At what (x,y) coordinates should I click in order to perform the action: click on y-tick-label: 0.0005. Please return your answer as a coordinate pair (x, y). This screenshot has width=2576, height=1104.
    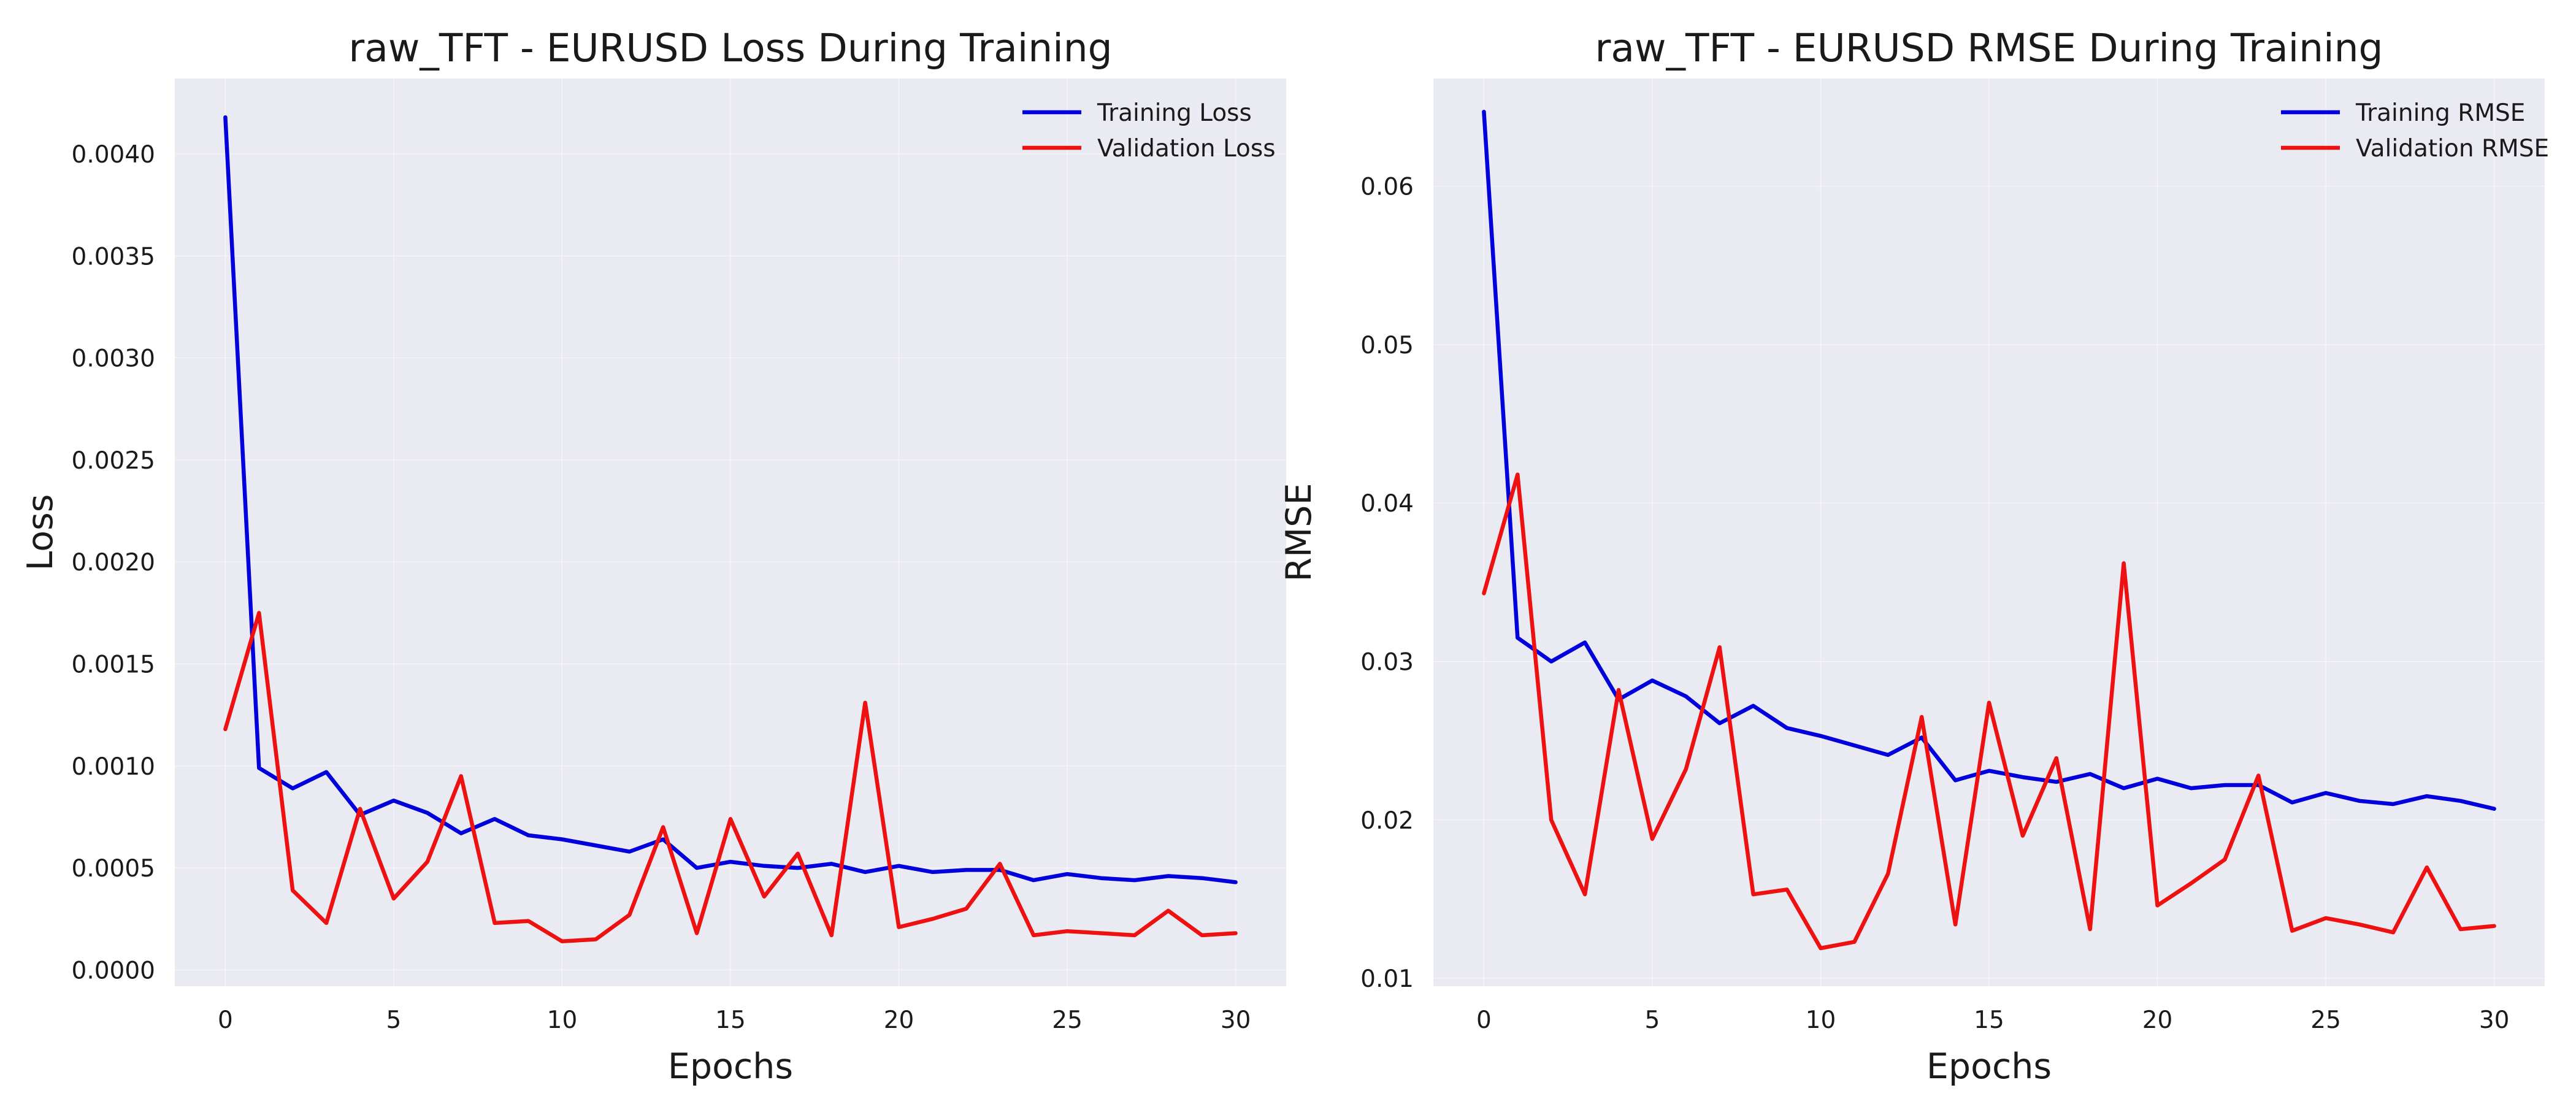
    Looking at the image, I should click on (113, 869).